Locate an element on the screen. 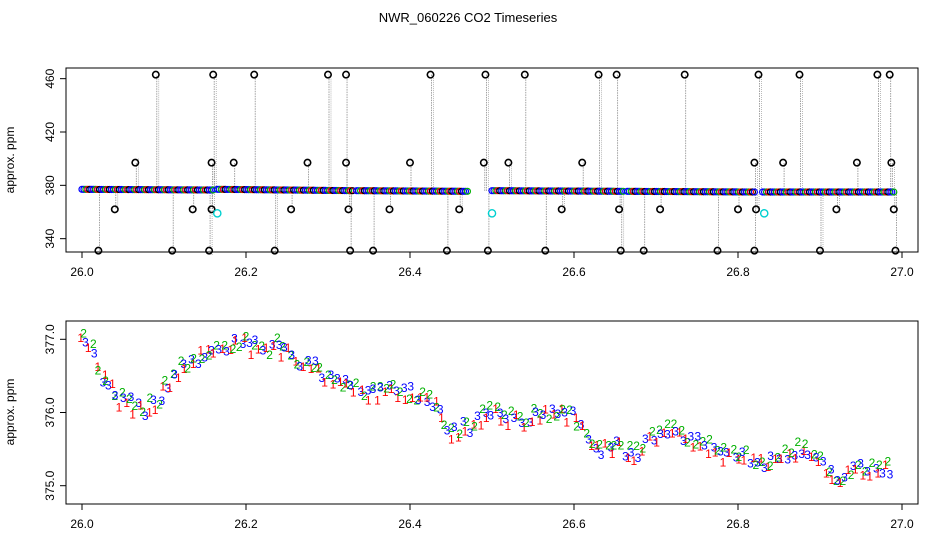 The image size is (936, 540). cyan-point is located at coordinates (764, 213).